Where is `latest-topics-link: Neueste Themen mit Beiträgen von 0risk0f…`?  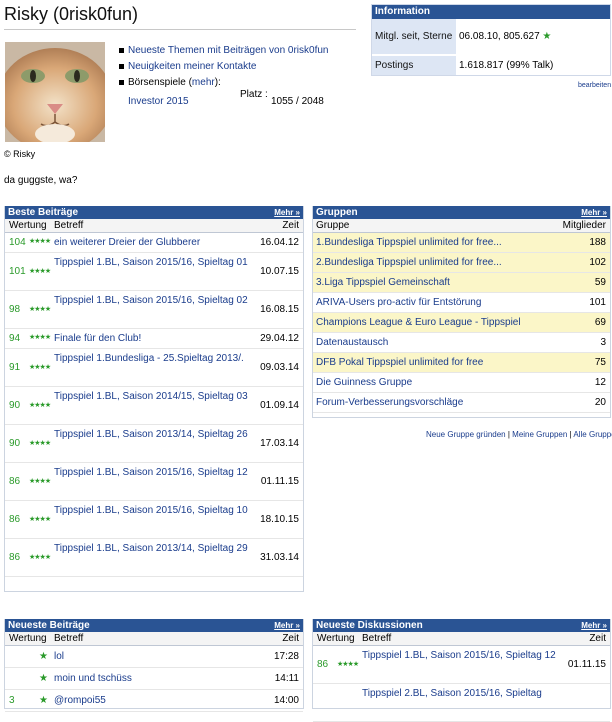 latest-topics-link: Neueste Themen mit Beiträgen von 0risk0f… is located at coordinates (238, 52).